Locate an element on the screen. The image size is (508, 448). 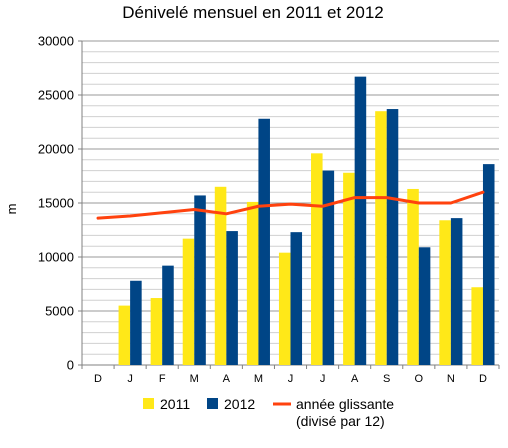
y-tick-label: 25000 is located at coordinates (56, 95).